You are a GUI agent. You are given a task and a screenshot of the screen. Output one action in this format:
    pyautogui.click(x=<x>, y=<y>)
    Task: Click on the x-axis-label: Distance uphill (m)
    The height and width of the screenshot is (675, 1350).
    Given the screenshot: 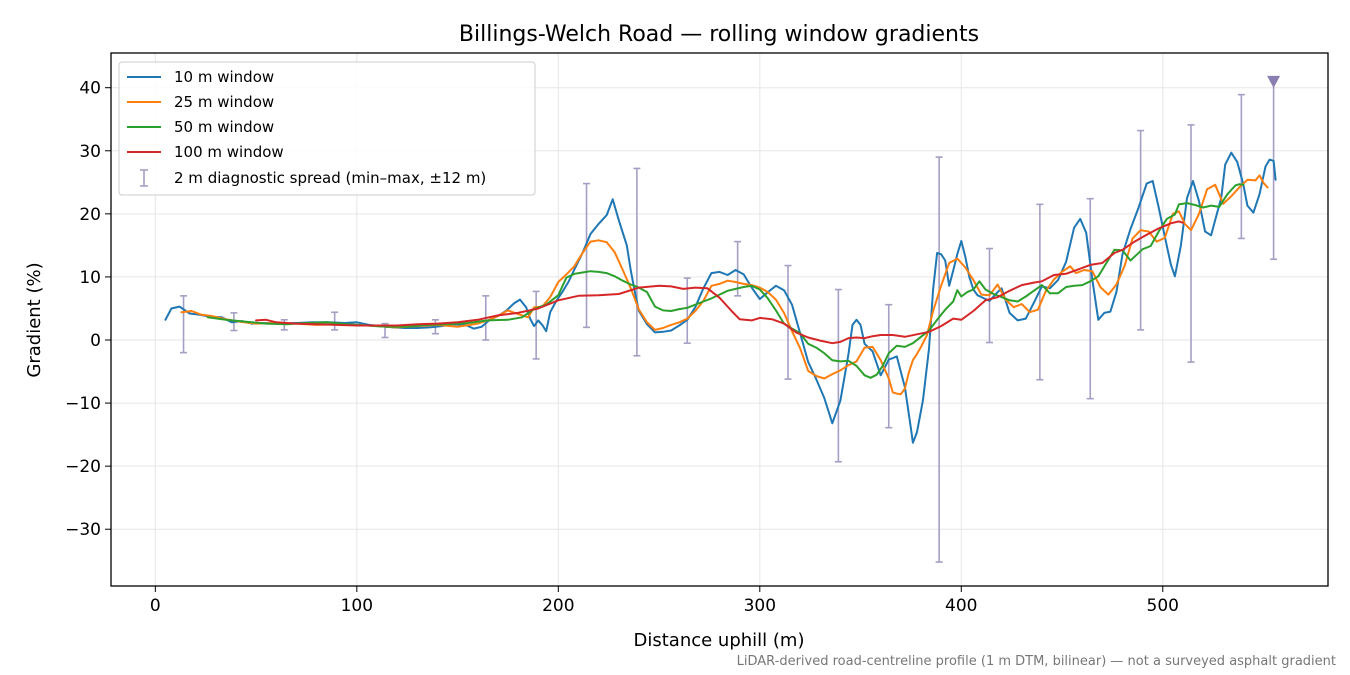 What is the action you would take?
    pyautogui.click(x=719, y=640)
    